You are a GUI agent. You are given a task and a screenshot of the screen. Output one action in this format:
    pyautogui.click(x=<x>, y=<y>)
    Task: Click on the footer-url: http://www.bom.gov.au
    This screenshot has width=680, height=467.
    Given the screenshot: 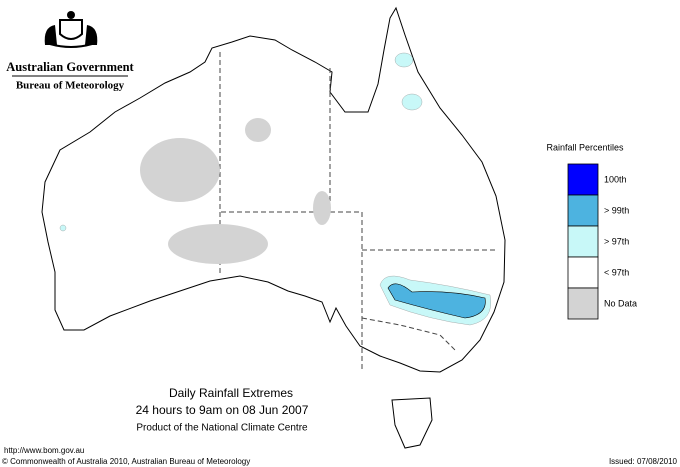 What is the action you would take?
    pyautogui.click(x=44, y=450)
    